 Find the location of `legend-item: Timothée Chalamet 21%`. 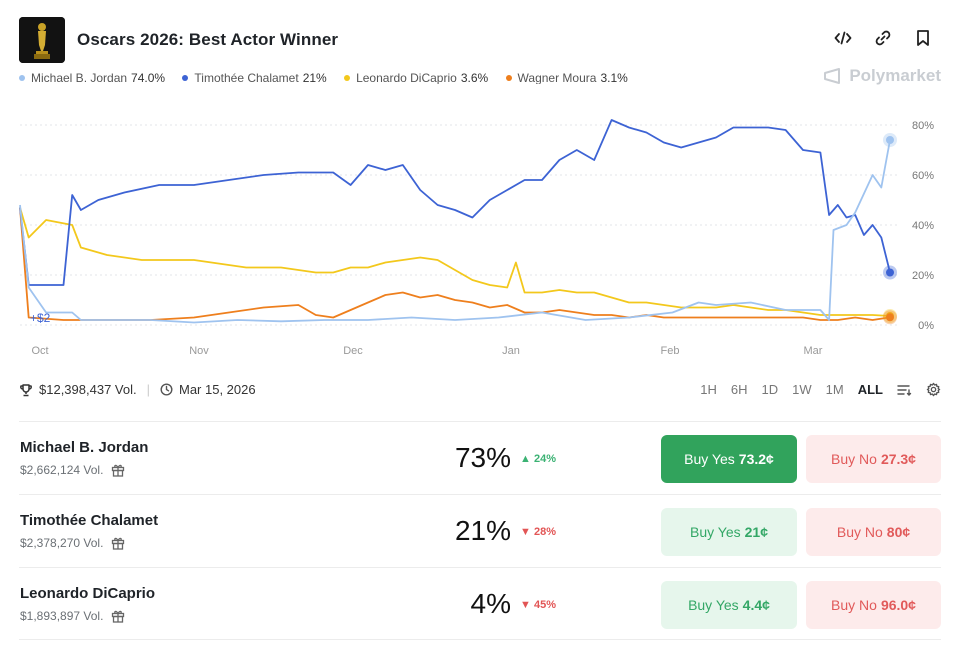

legend-item: Timothée Chalamet 21% is located at coordinates (254, 77).